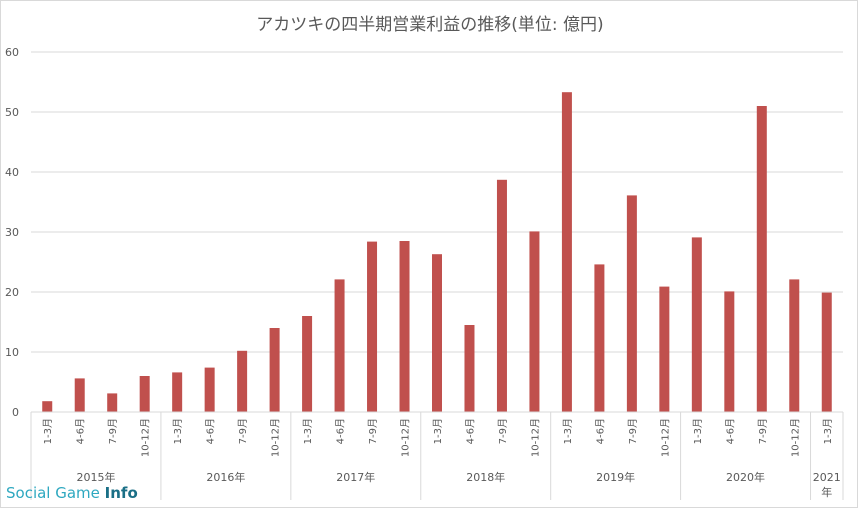 The image size is (858, 508). Describe the element at coordinates (429, 25) in the screenshot. I see `chart-title: アカツキの四半期営業利益の推移(単位: 億円)` at that location.